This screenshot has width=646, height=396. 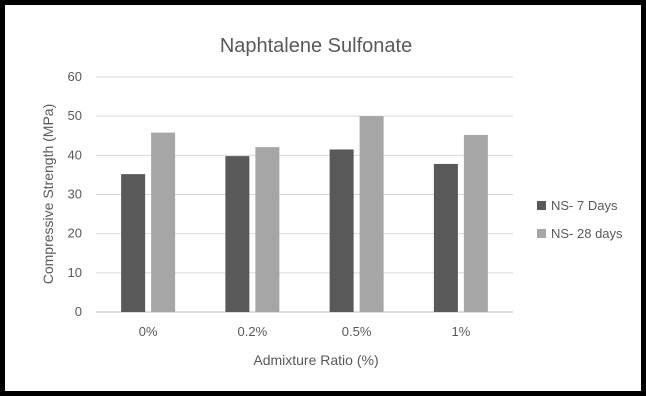 What do you see at coordinates (584, 205) in the screenshot?
I see `legend-label: NS- 7 Days` at bounding box center [584, 205].